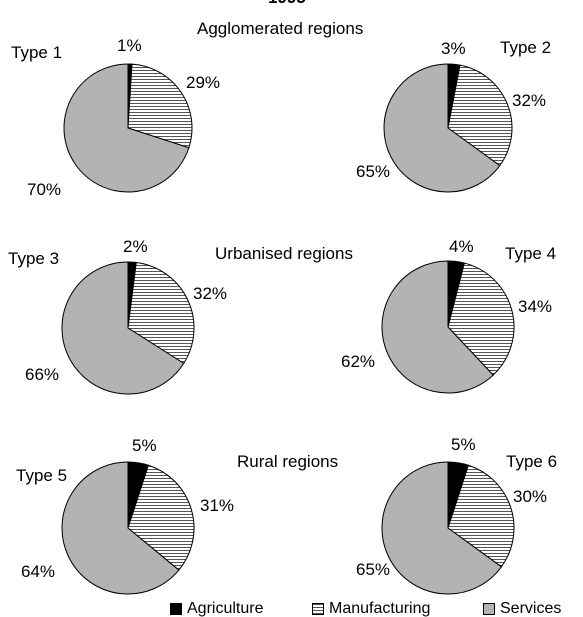 Image resolution: width=583 pixels, height=617 pixels. Describe the element at coordinates (144, 445) in the screenshot. I see `pie-5-label-agriculture: 5%` at that location.